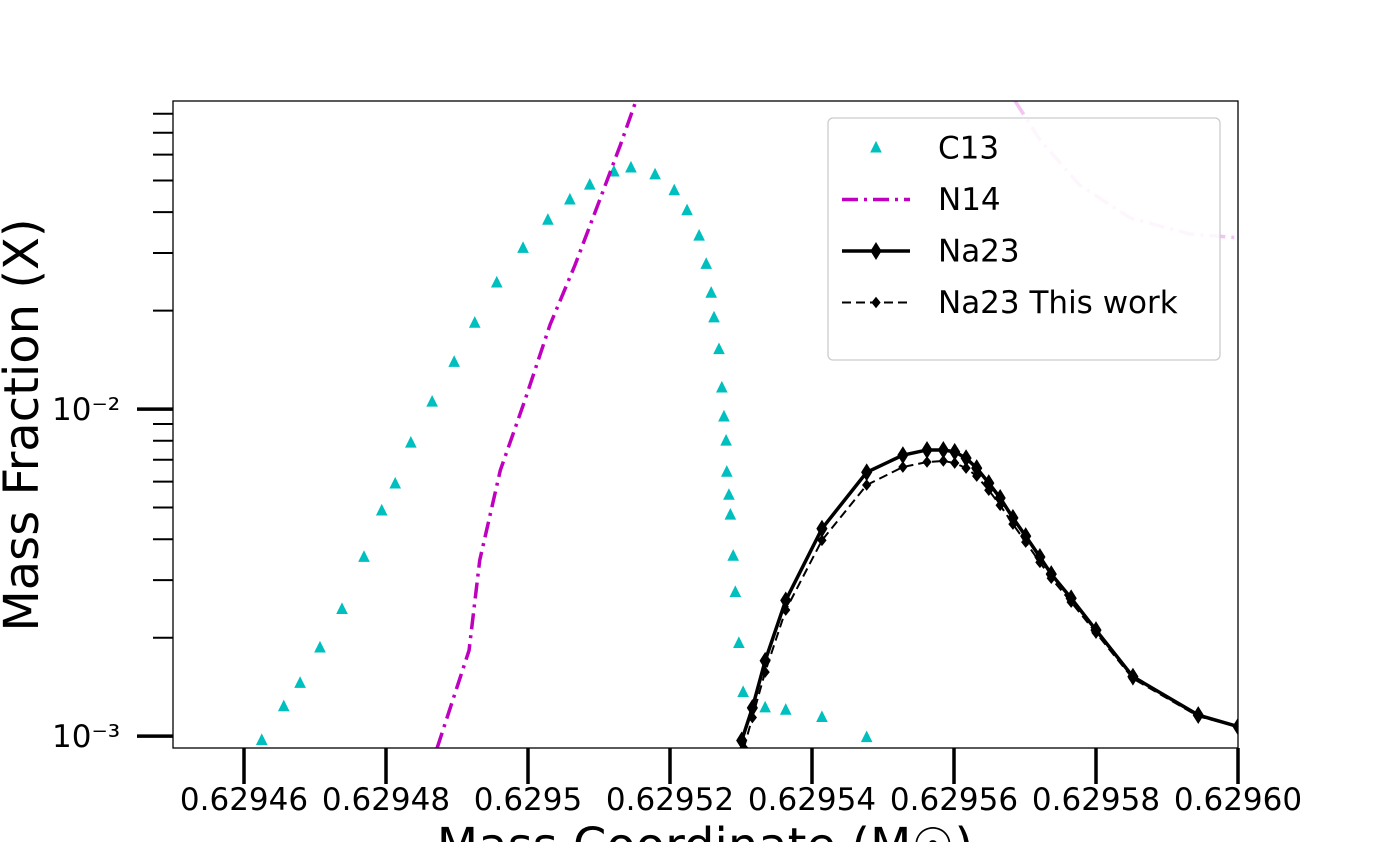  Describe the element at coordinates (954, 800) in the screenshot. I see `x-tick-label: 0.62956` at that location.